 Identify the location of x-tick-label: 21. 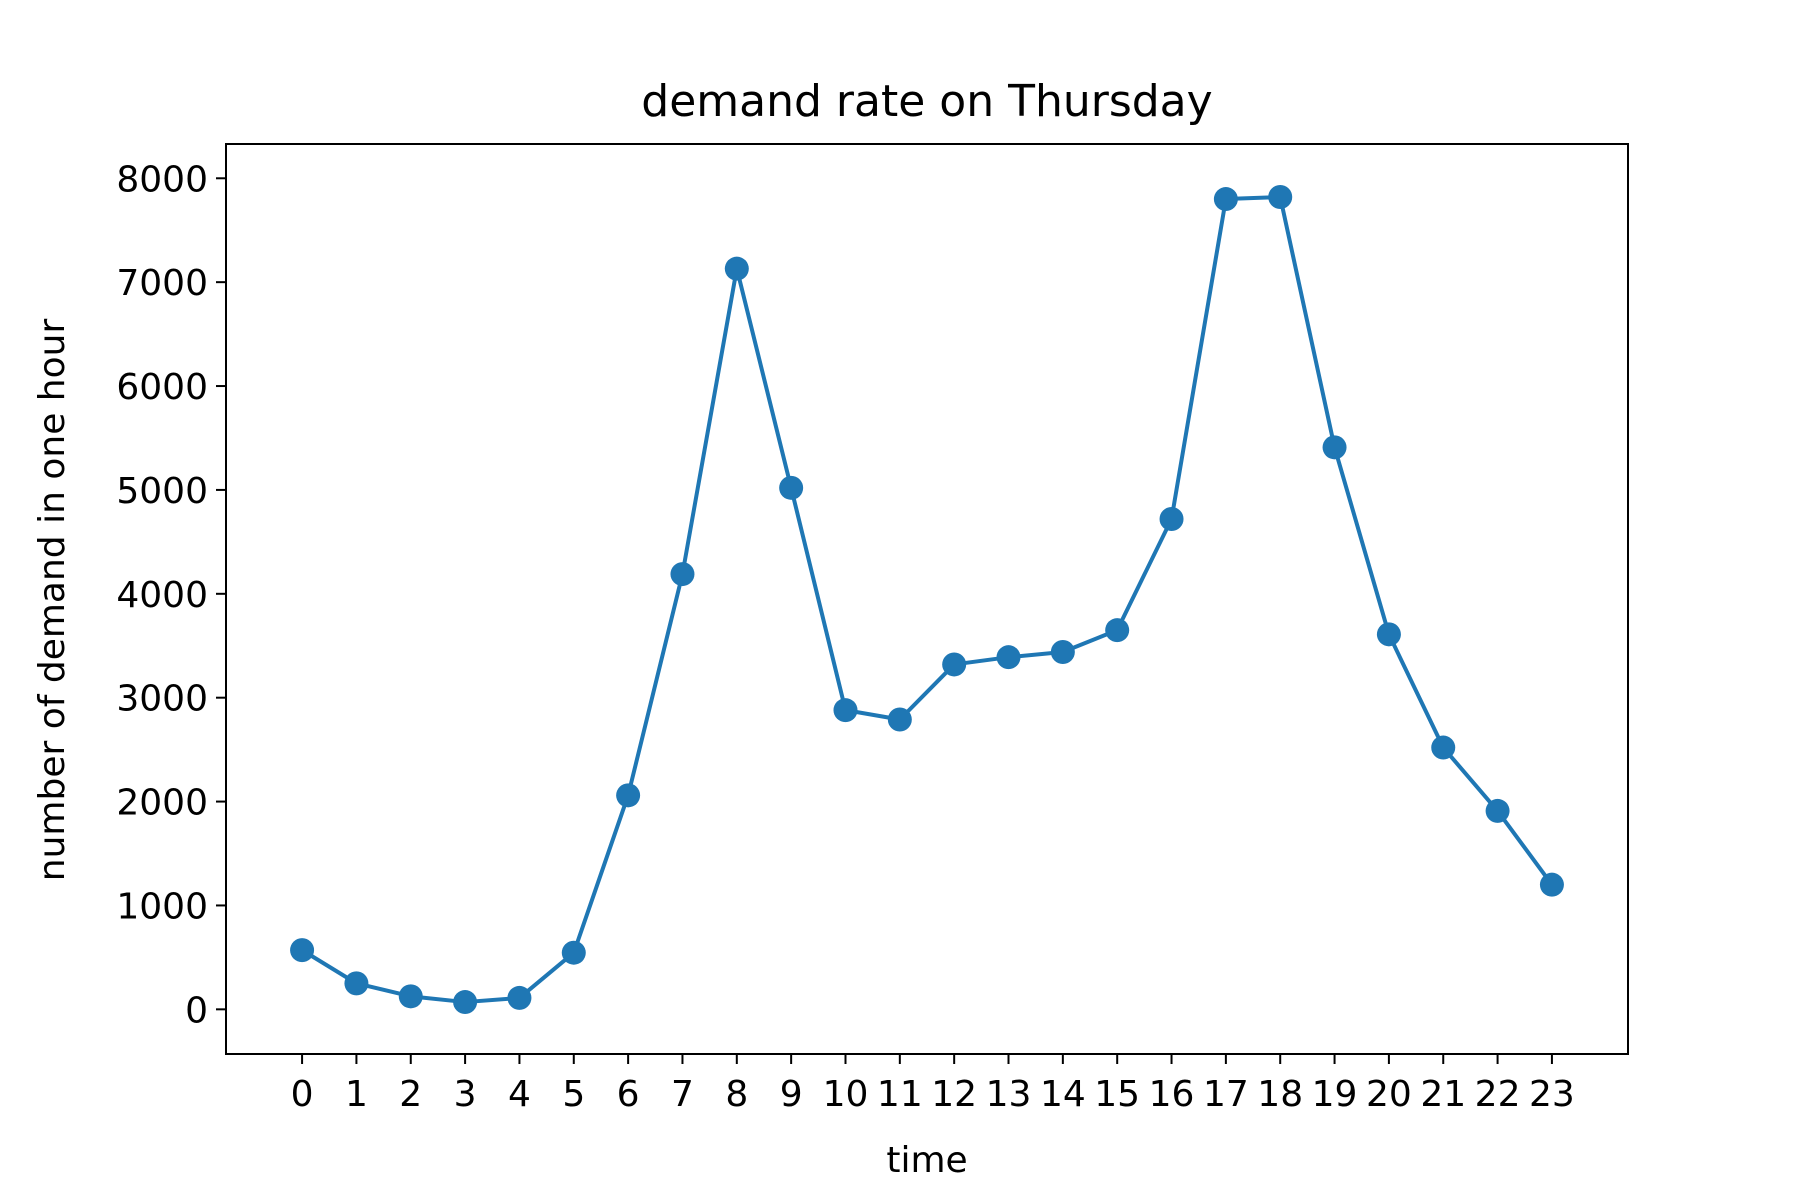
(1443, 1094).